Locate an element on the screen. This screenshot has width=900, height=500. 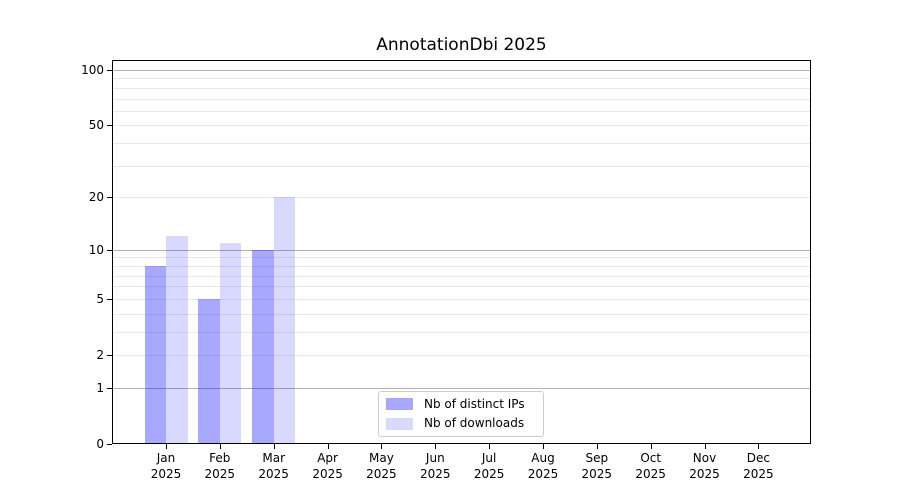
legend-row-distinct-ips: Nb of distinct IPs is located at coordinates (460, 404).